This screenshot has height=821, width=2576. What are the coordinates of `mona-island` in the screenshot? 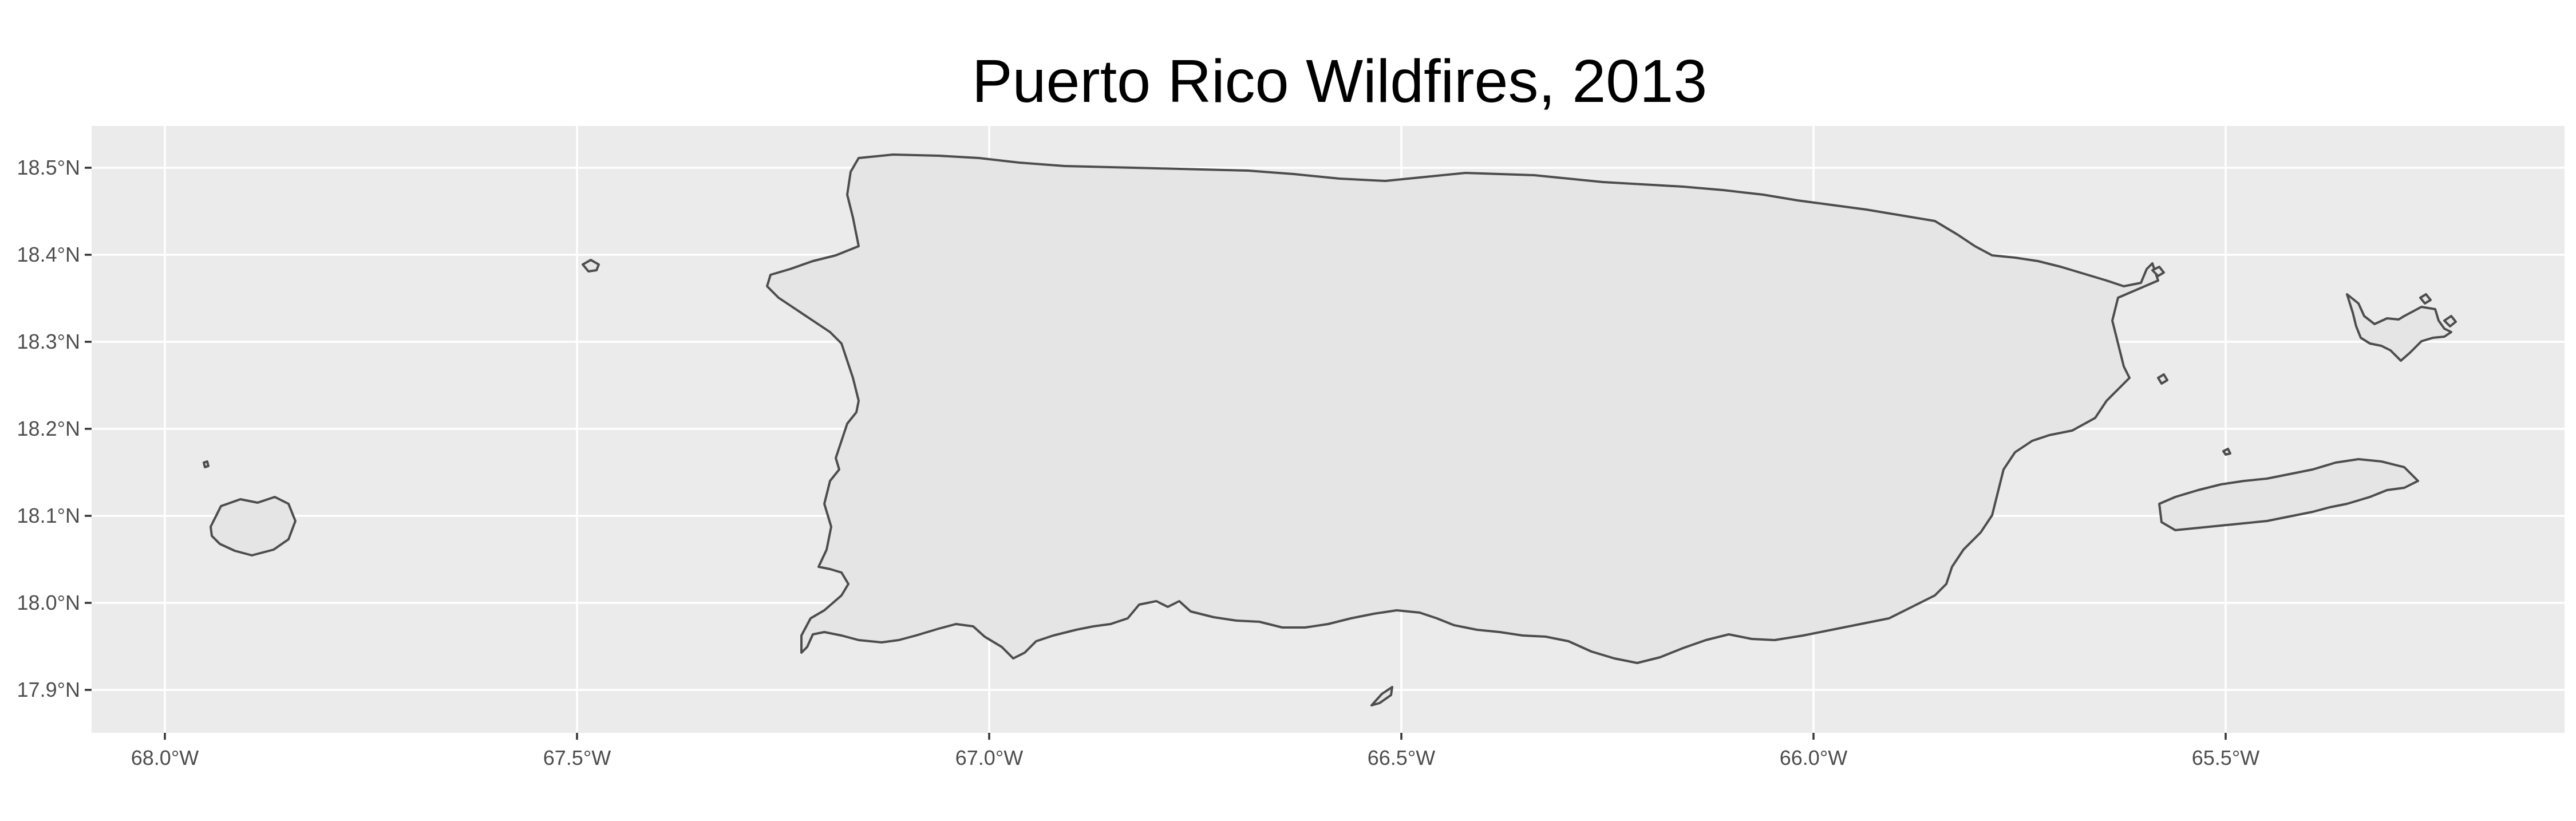 It's located at (253, 526).